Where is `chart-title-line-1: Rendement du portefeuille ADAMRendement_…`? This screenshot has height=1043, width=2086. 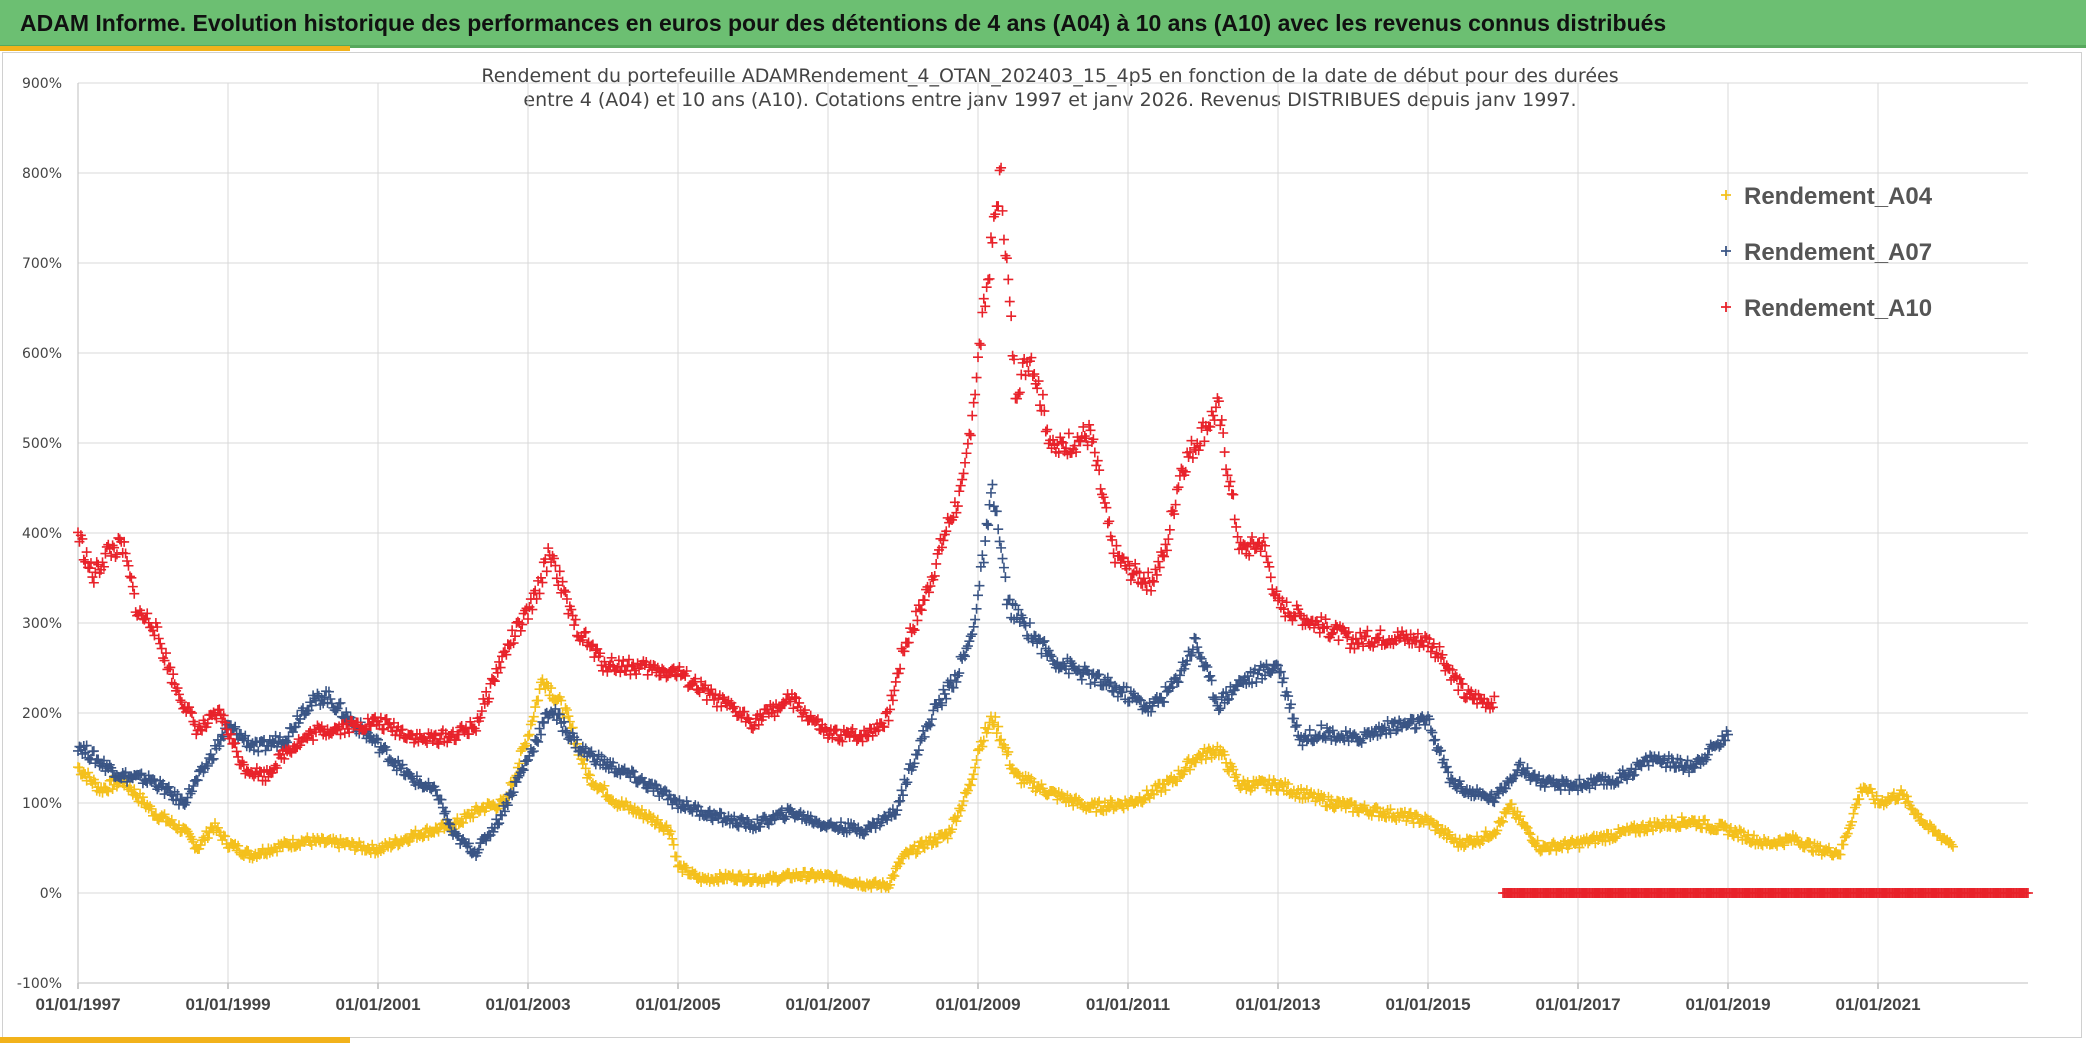
chart-title-line-1: Rendement du portefeuille ADAMRendement_… is located at coordinates (1049, 76).